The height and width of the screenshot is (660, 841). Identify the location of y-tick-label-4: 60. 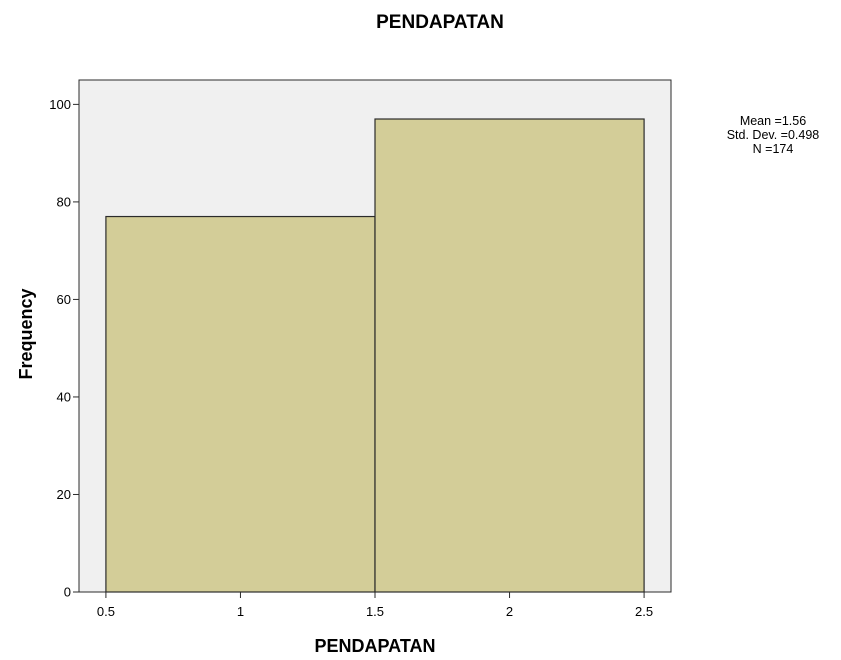
(64, 299).